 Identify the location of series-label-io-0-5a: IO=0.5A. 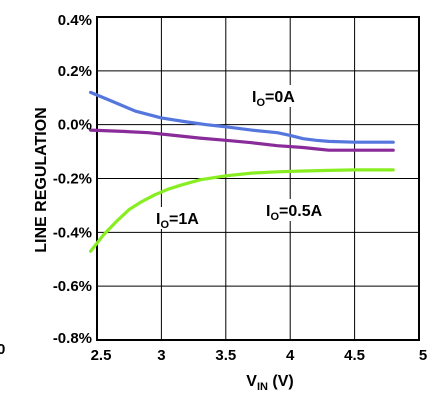
(307, 211).